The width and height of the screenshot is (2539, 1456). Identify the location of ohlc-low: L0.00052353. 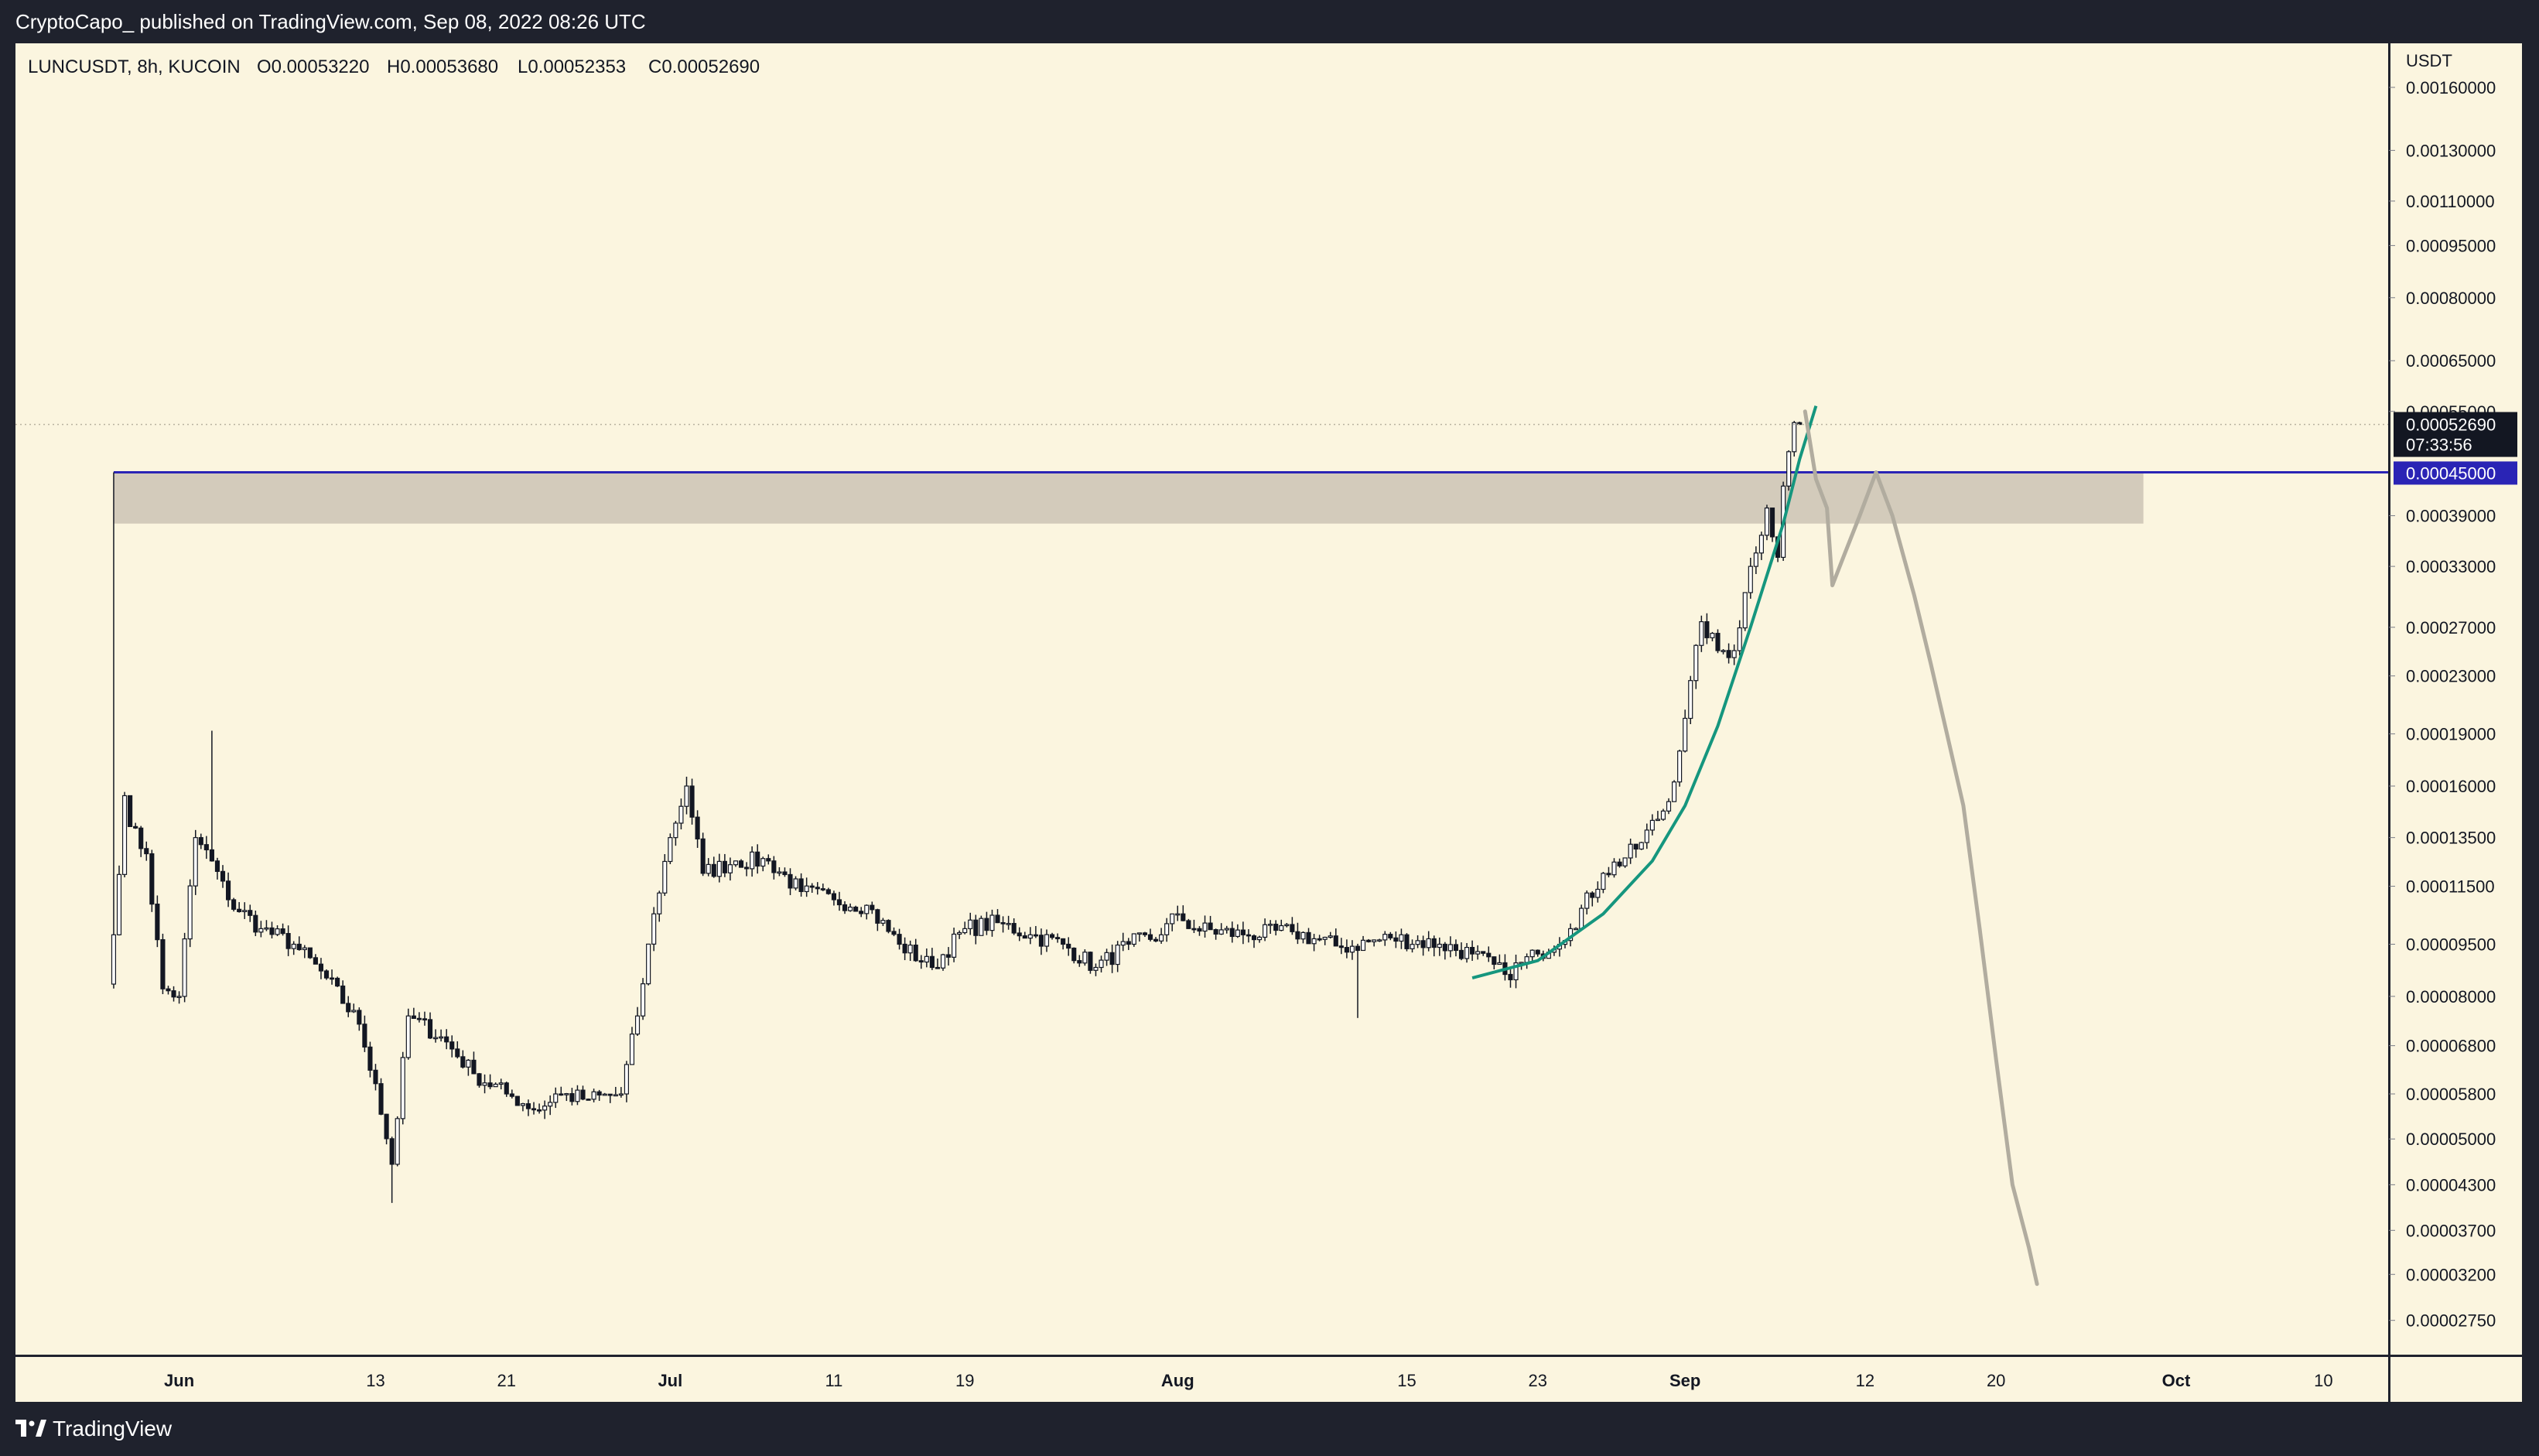
(572, 66).